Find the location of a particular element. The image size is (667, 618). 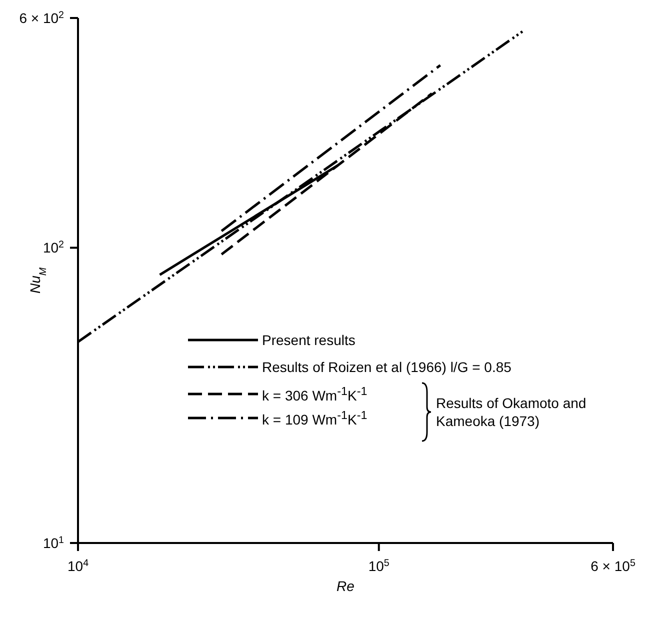

x-axis-title: Re is located at coordinates (345, 586).